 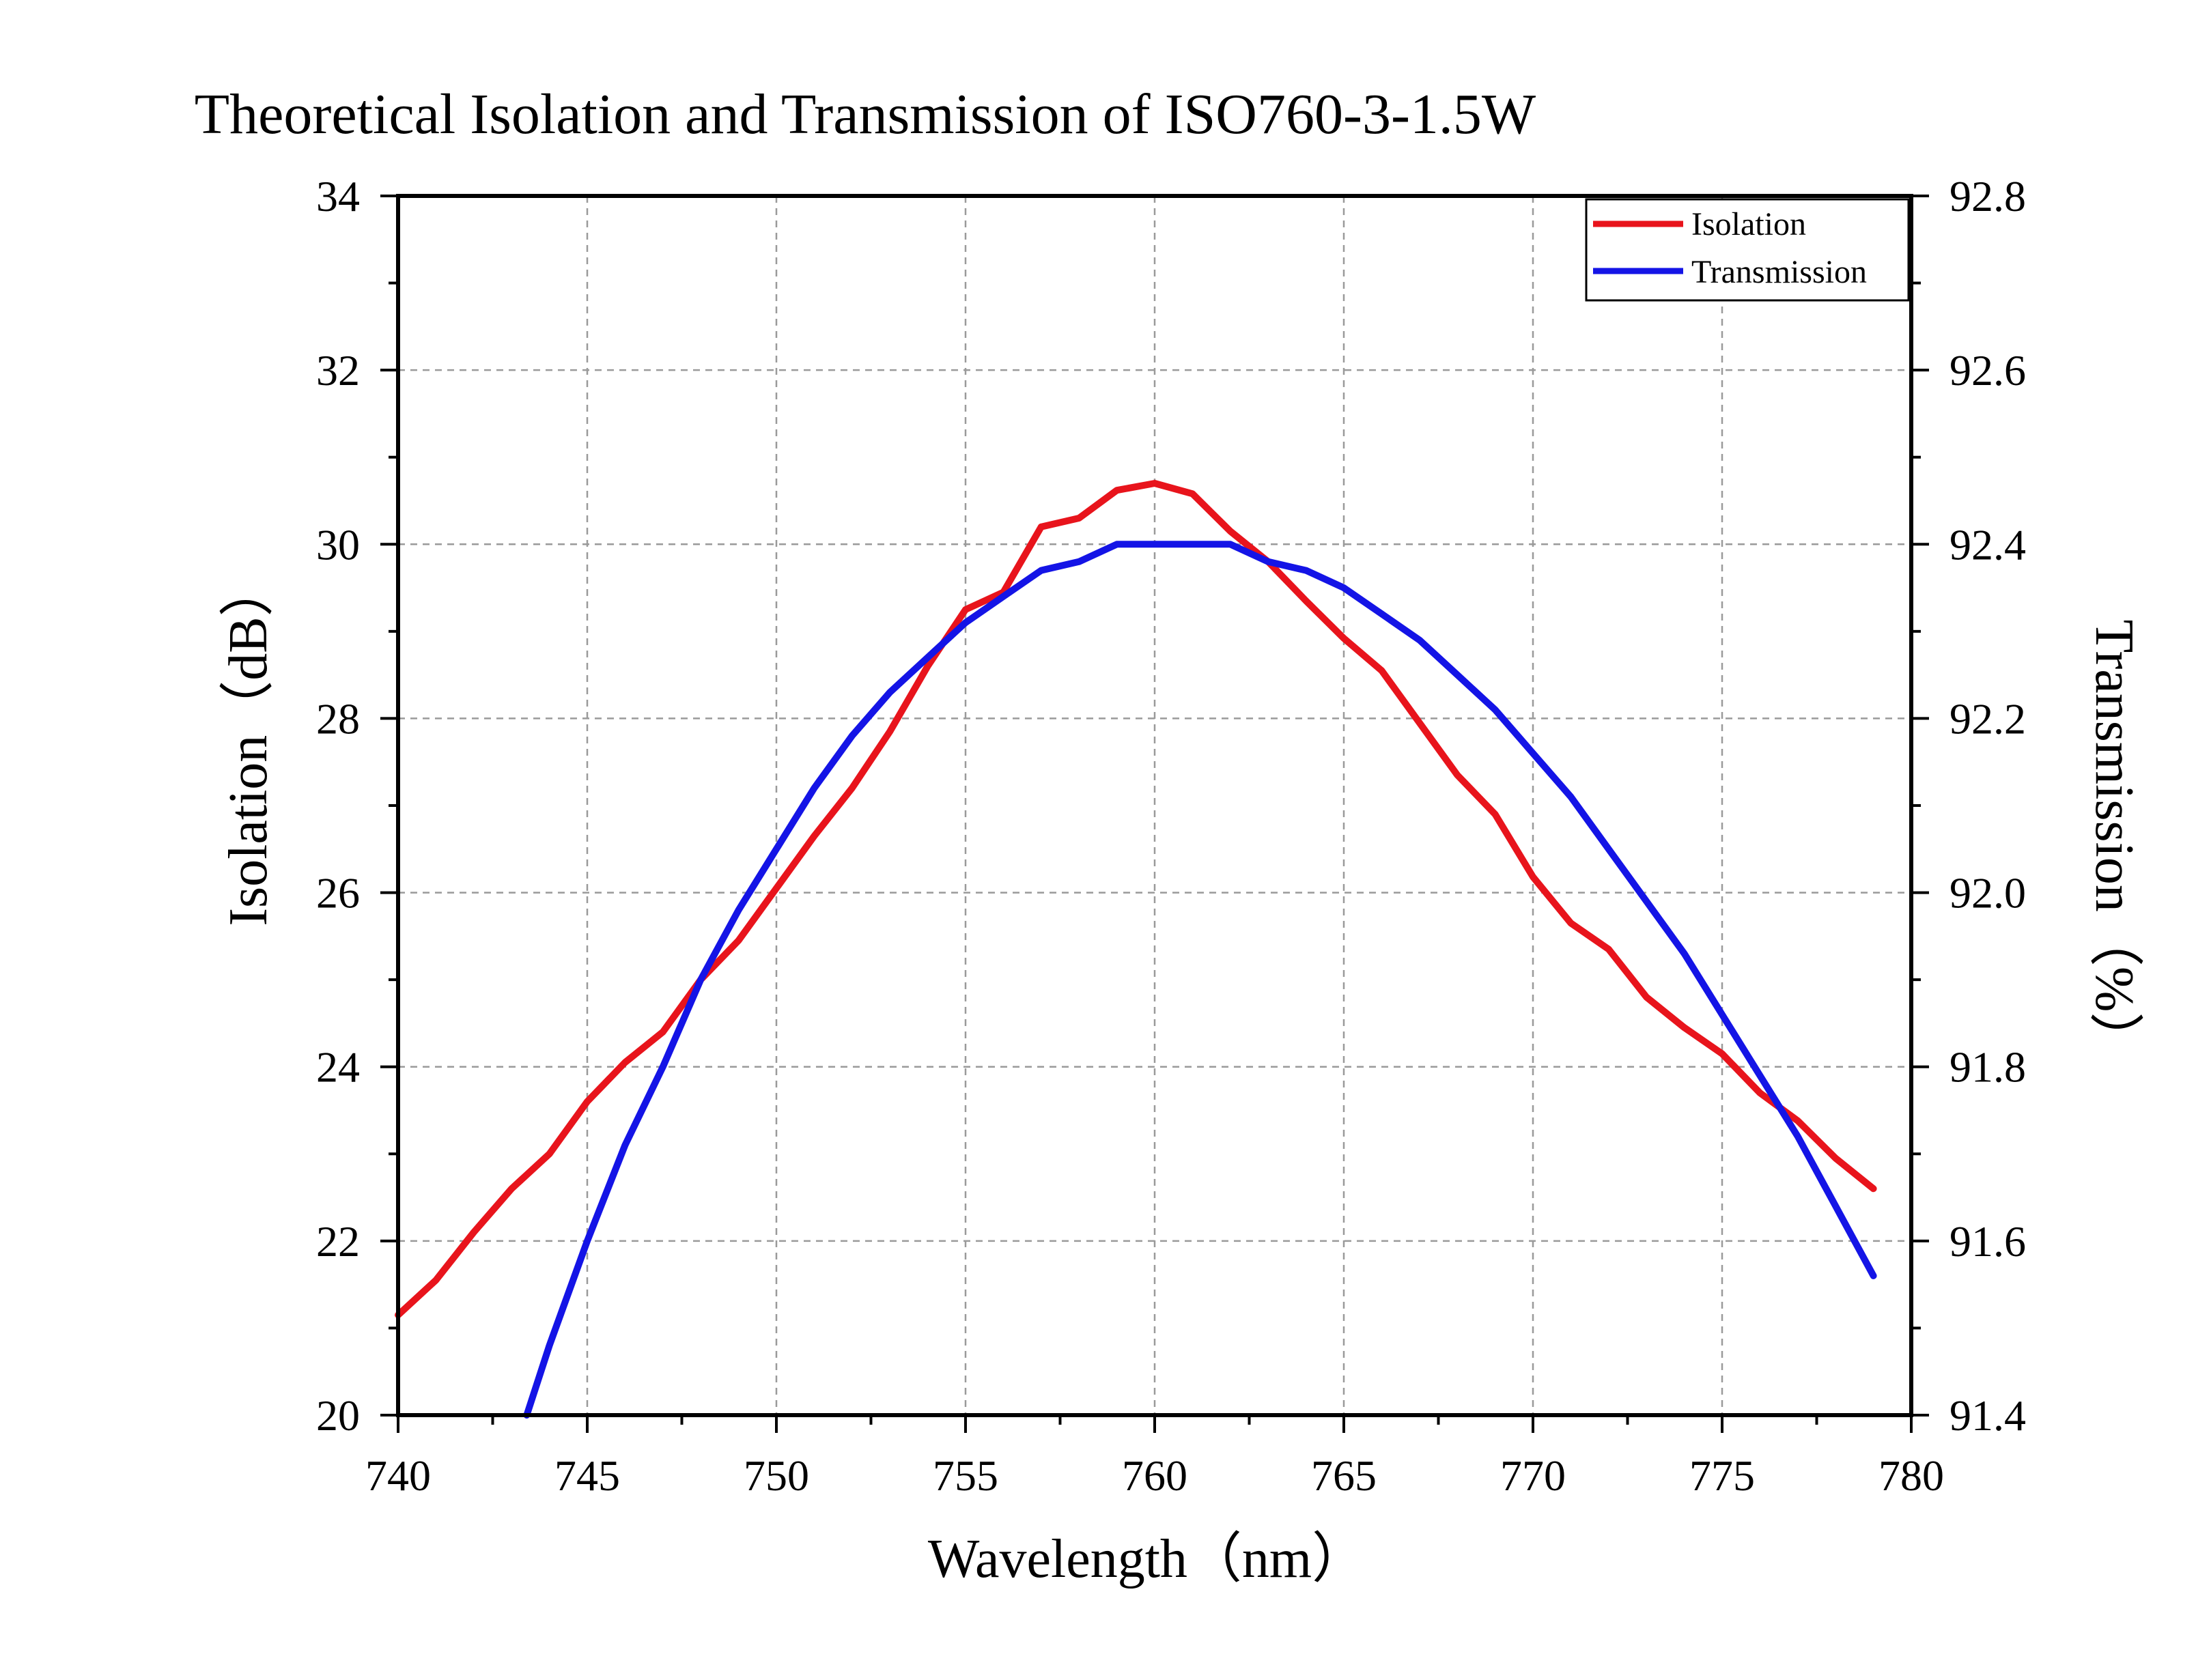 I want to click on y-axis-title: Isolation（dB）, so click(x=249, y=744).